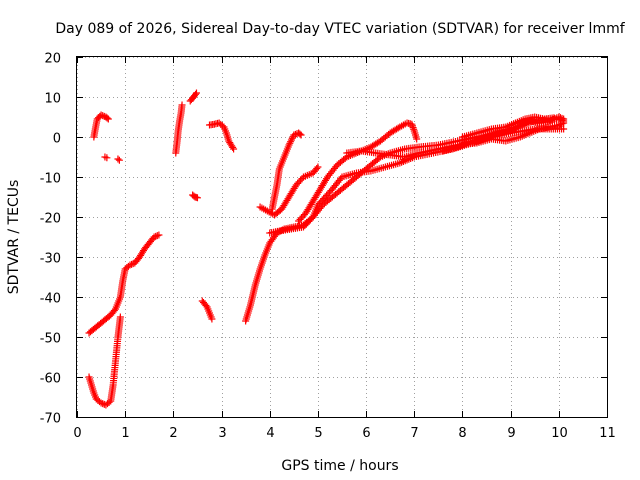 Image resolution: width=640 pixels, height=480 pixels. I want to click on x-tick-label: 7, so click(414, 433).